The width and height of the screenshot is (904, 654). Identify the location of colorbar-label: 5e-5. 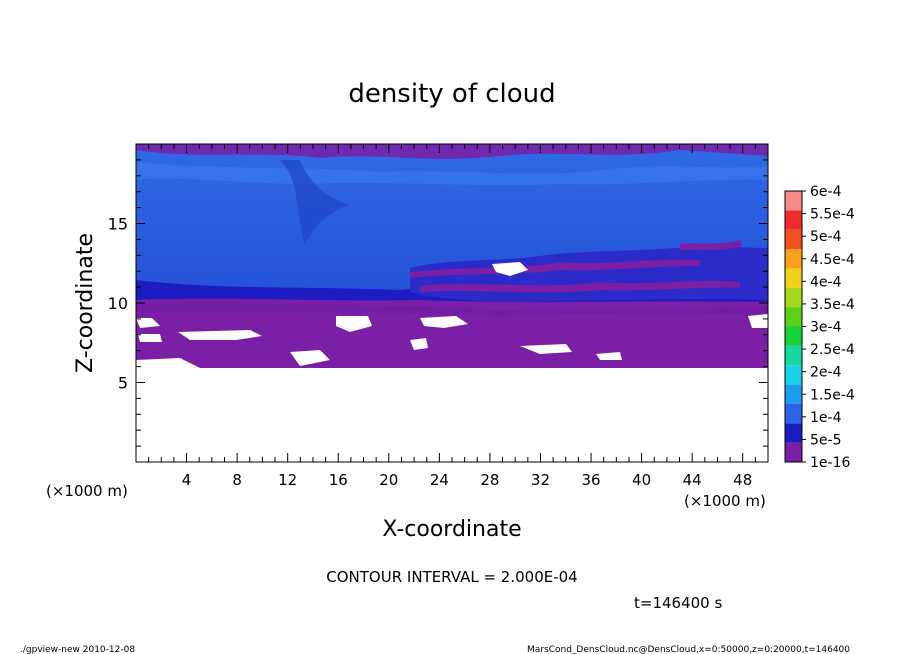
(825, 440).